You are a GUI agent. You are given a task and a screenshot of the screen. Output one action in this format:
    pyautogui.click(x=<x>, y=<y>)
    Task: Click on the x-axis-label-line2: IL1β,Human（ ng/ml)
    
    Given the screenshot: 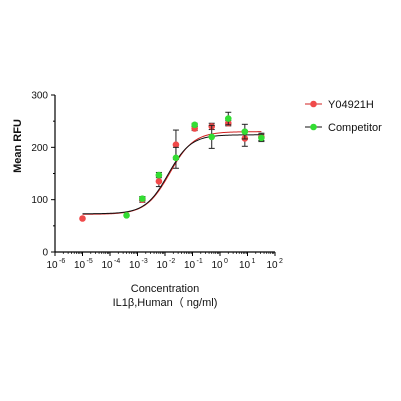 What is the action you would take?
    pyautogui.click(x=165, y=302)
    